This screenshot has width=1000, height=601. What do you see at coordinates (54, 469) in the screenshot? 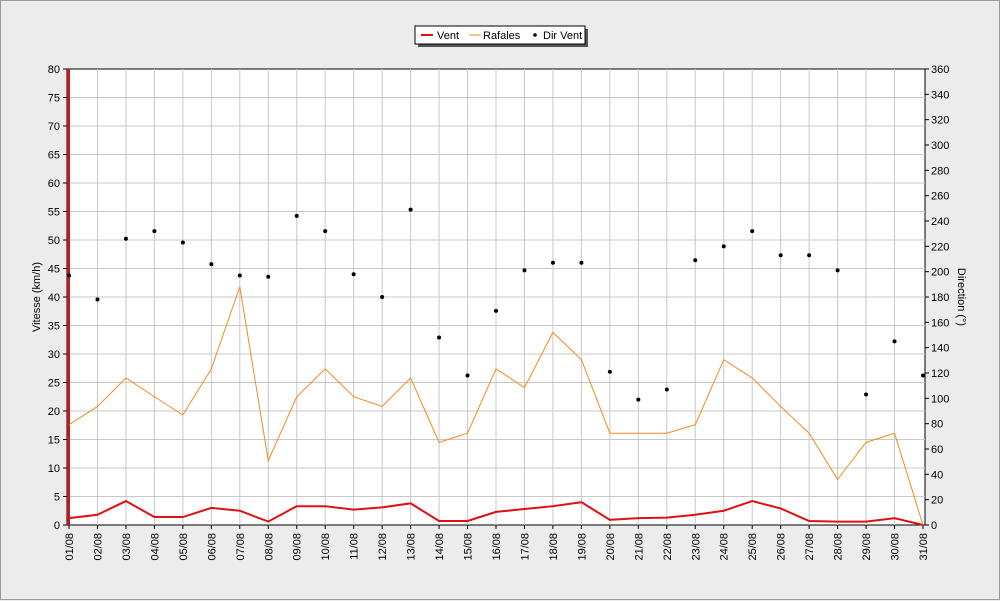
I see `left-tick-label: 10` at bounding box center [54, 469].